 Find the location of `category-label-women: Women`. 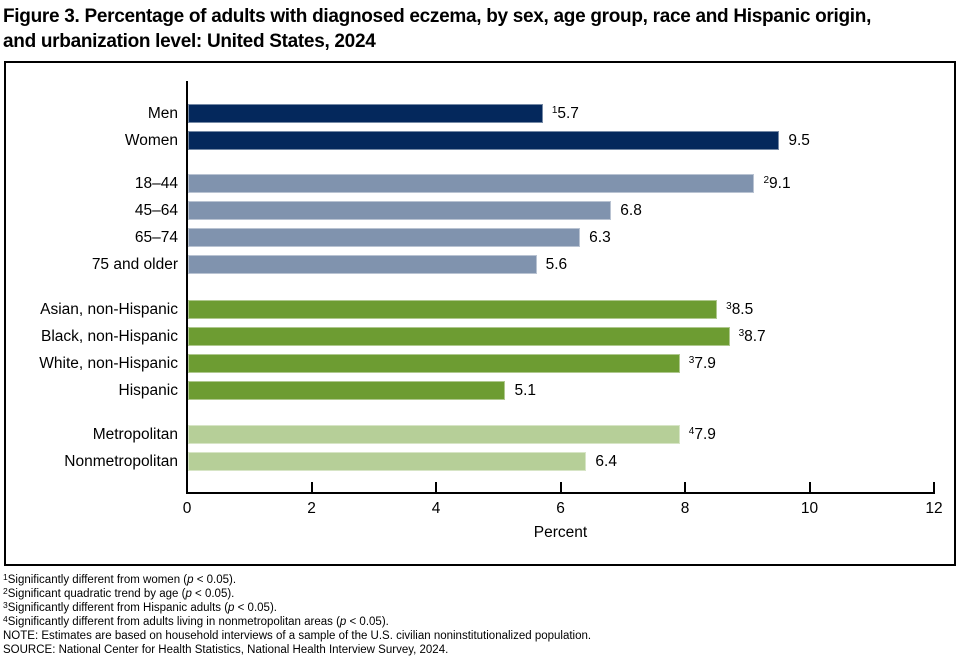

category-label-women: Women is located at coordinates (151, 140).